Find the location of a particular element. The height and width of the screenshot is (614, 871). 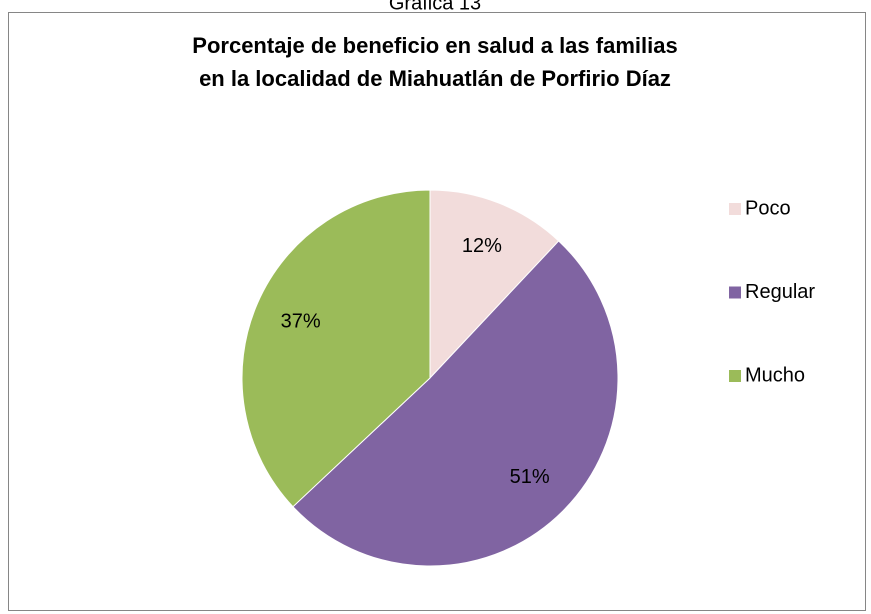

legend-label: Mucho is located at coordinates (775, 375).